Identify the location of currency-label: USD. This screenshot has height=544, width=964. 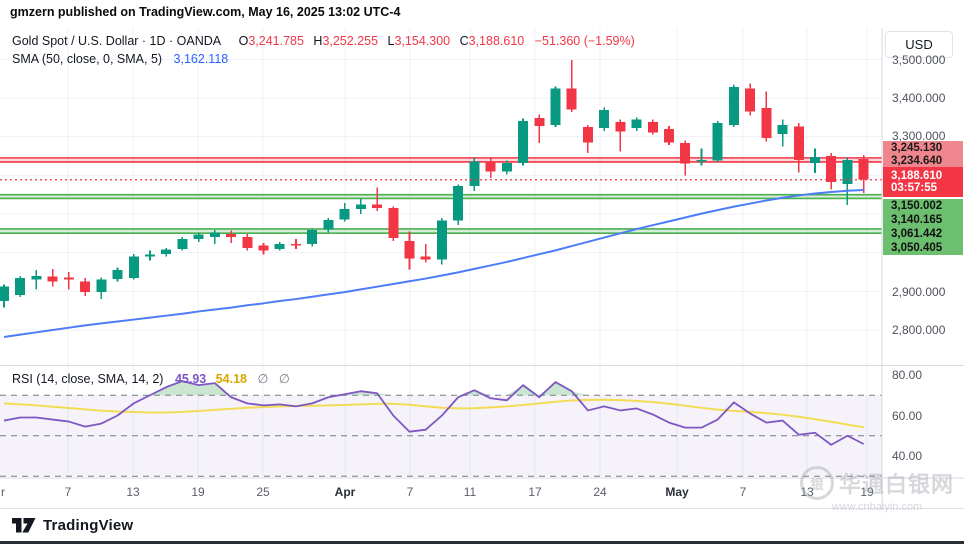
(919, 44).